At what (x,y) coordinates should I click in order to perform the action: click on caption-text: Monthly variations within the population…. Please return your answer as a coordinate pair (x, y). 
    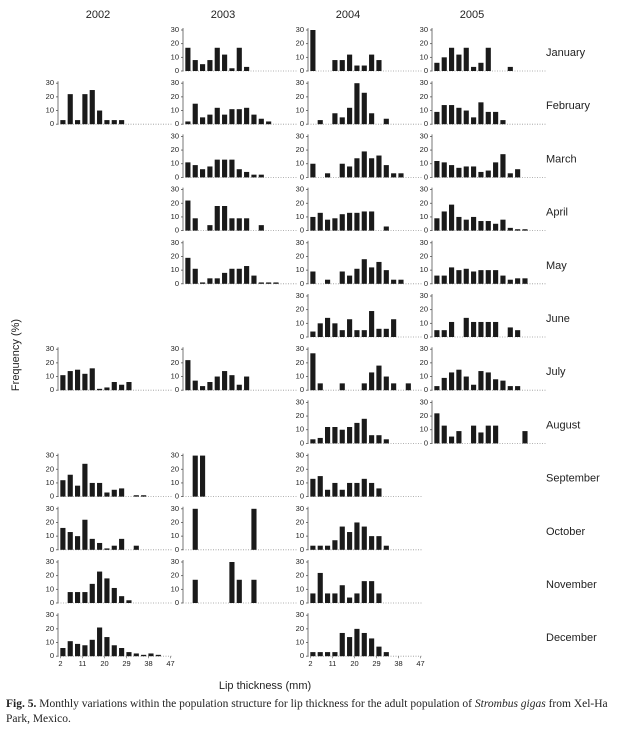
    Looking at the image, I should click on (255, 704).